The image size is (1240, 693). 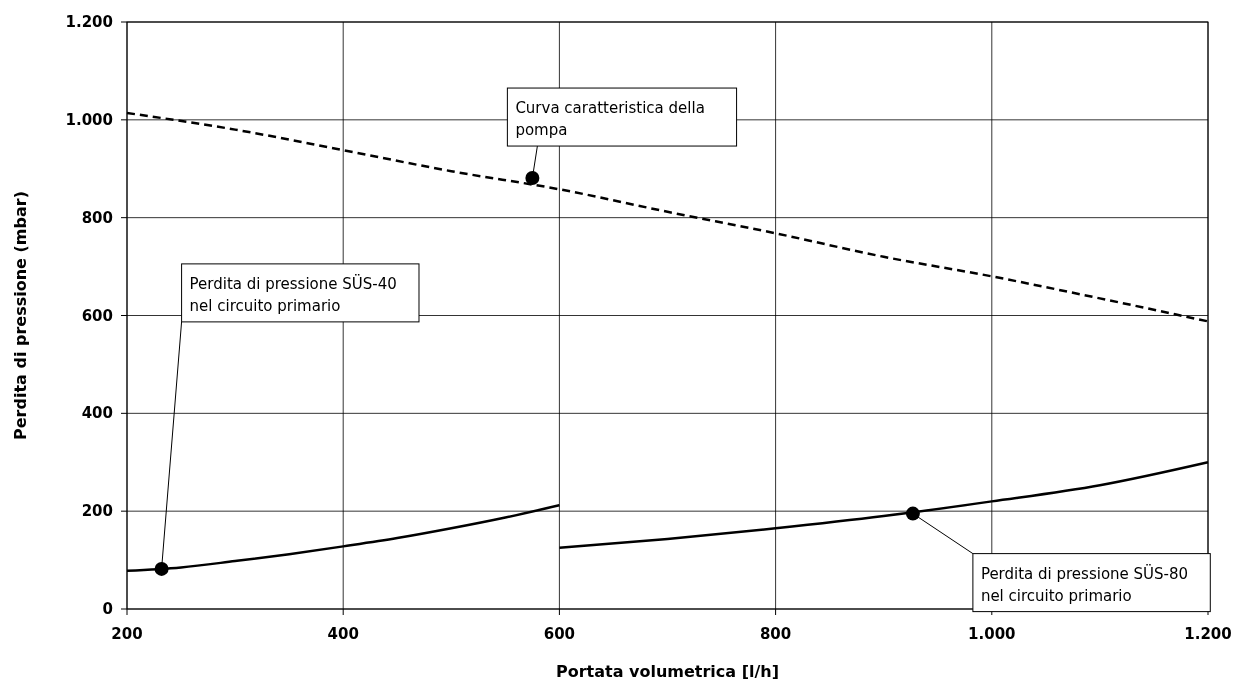 I want to click on y-tick-label: 800, so click(x=97, y=217).